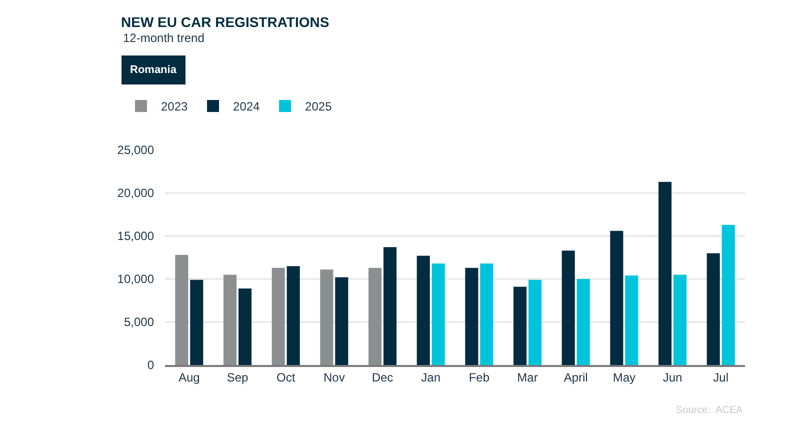 Image resolution: width=792 pixels, height=425 pixels. Describe the element at coordinates (135, 193) in the screenshot. I see `y-tick-label: 20,000` at that location.